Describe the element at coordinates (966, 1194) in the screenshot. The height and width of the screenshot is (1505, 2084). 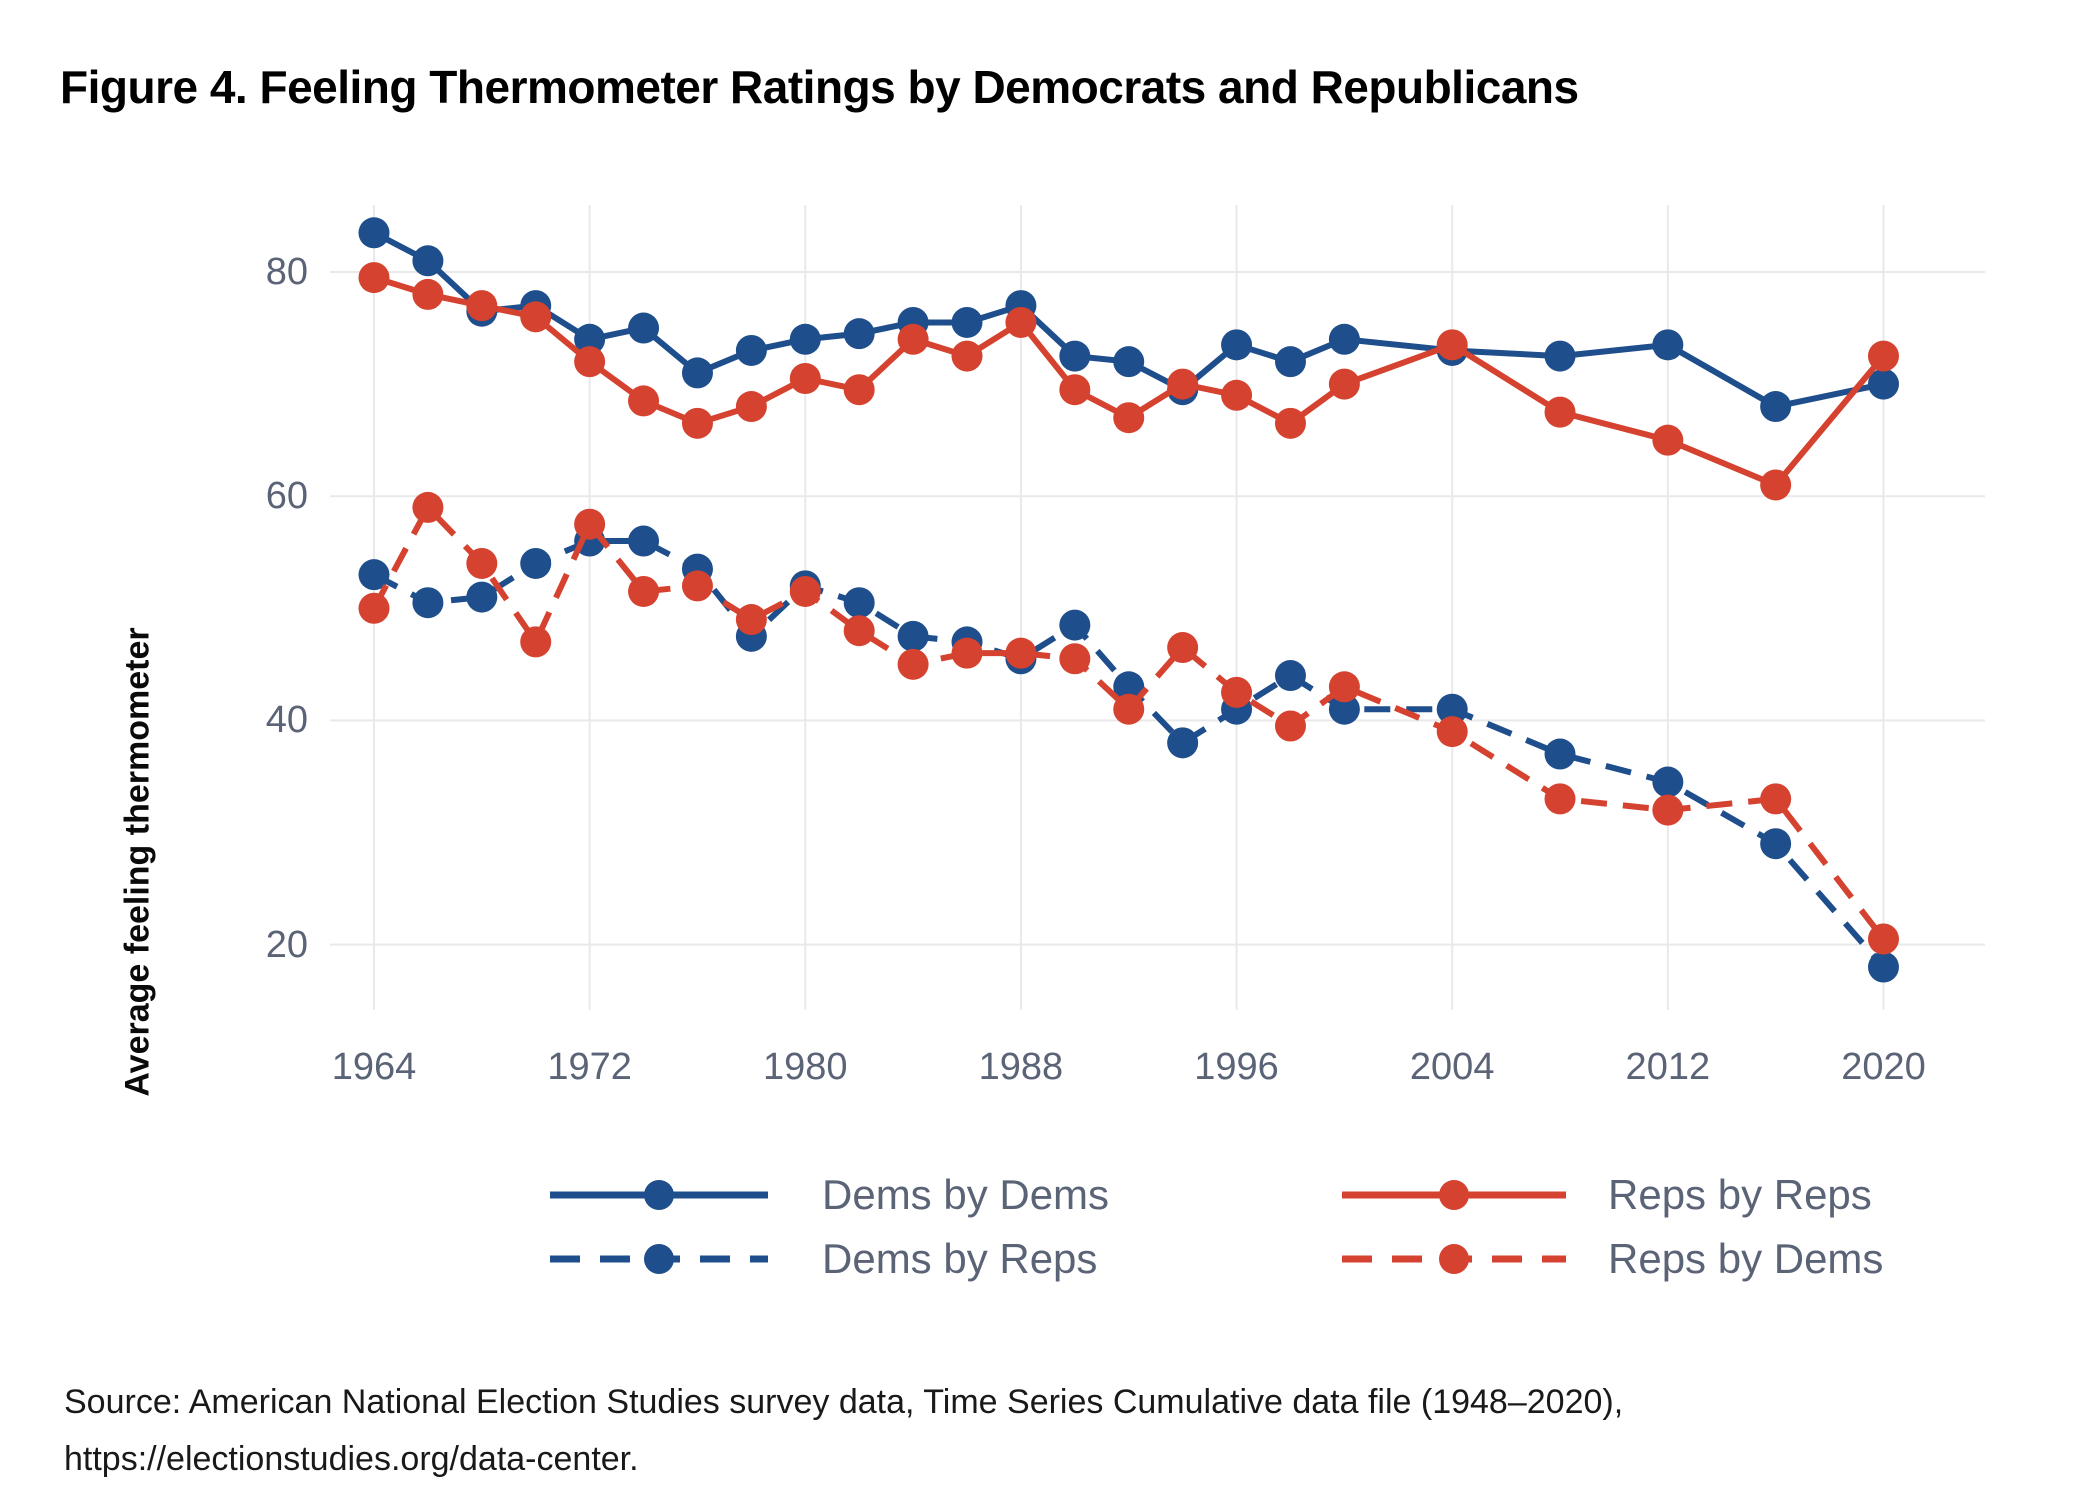
I see `legend-label-dems-by-dems: Dems by Dems` at that location.